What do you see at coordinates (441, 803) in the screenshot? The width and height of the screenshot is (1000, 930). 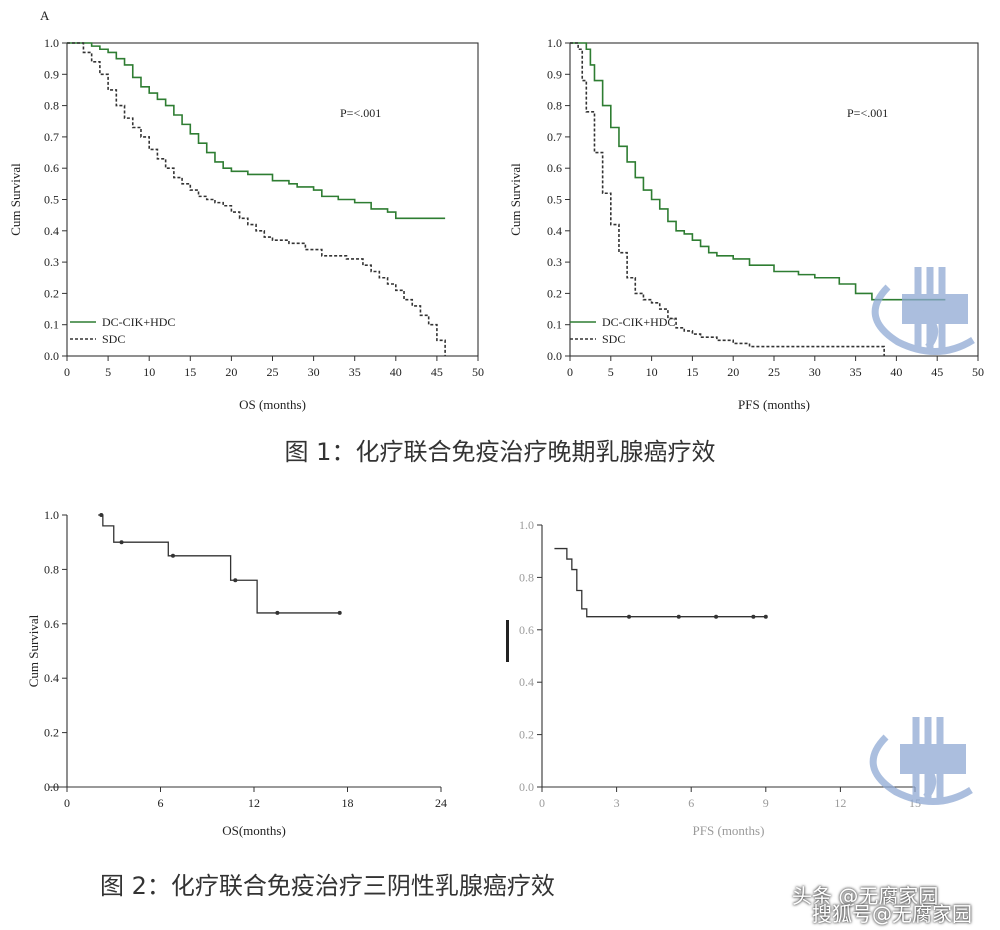 I see `x-tick-label: 24` at bounding box center [441, 803].